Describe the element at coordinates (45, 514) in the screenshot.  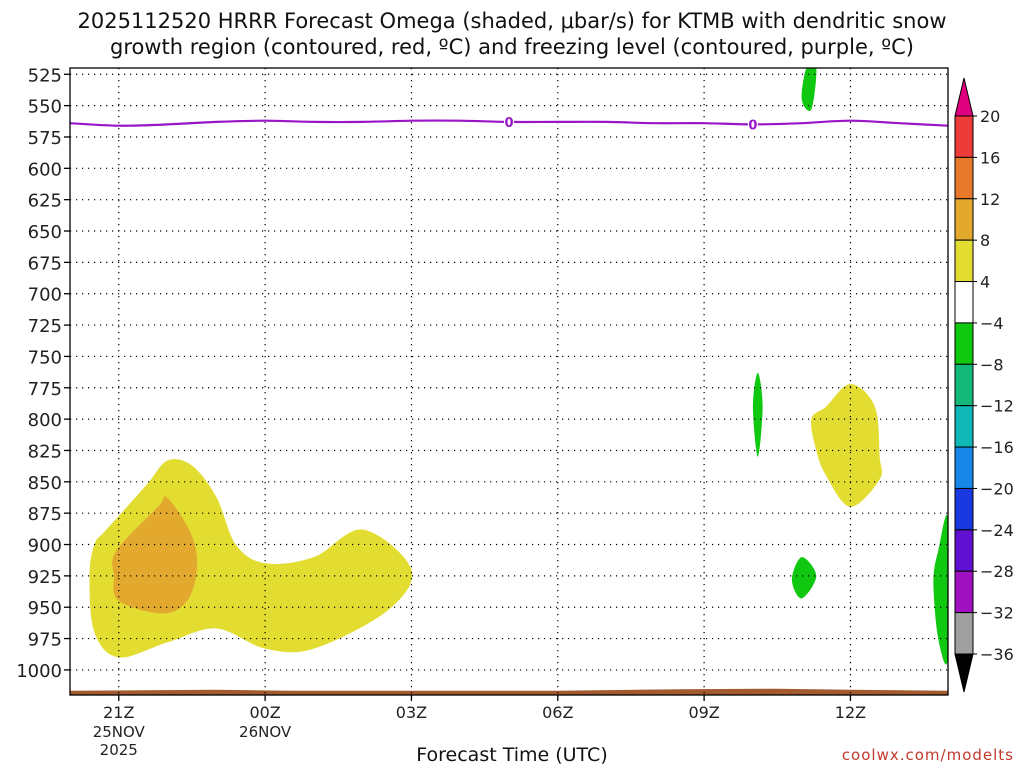
I see `y-tick-label: 875` at that location.